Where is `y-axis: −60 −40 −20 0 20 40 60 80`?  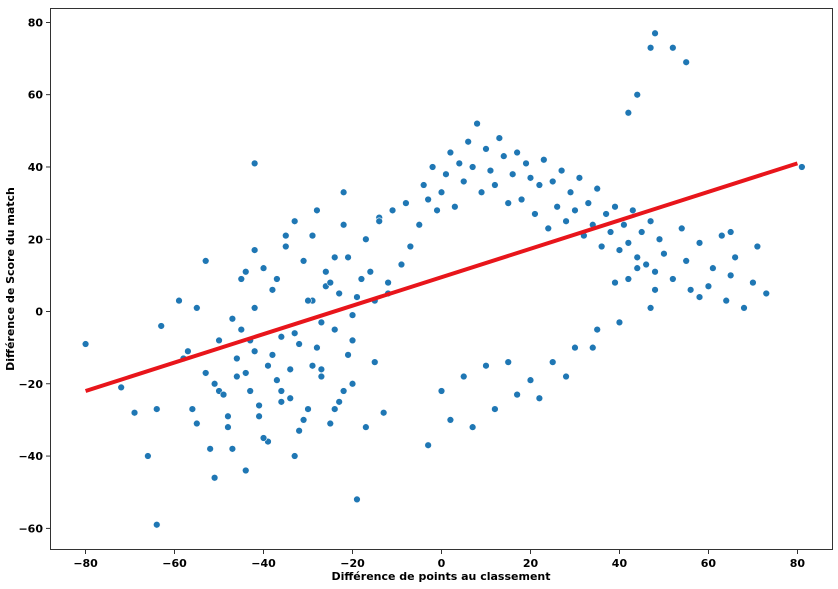 y-axis: −60 −40 −20 0 20 40 60 80 is located at coordinates (34, 275).